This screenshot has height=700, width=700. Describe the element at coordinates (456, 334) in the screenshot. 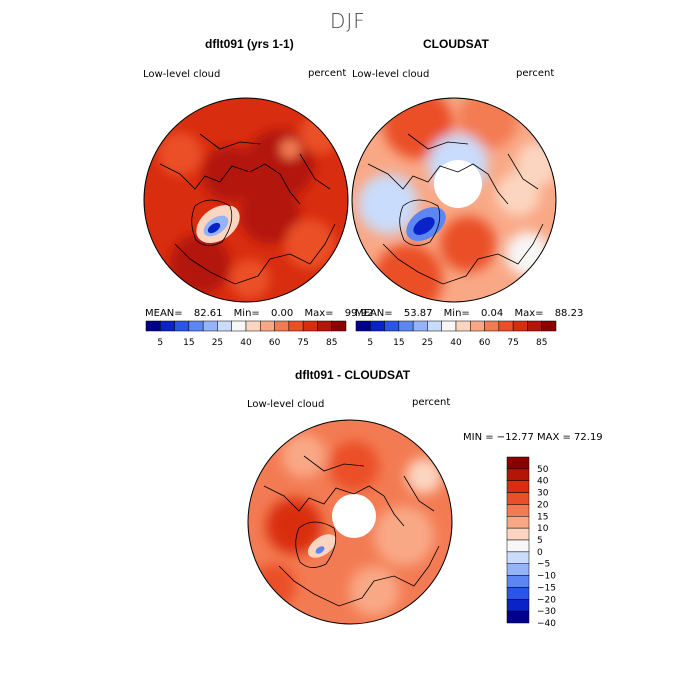

I see `panel2-colorbar: 515254060758595` at that location.